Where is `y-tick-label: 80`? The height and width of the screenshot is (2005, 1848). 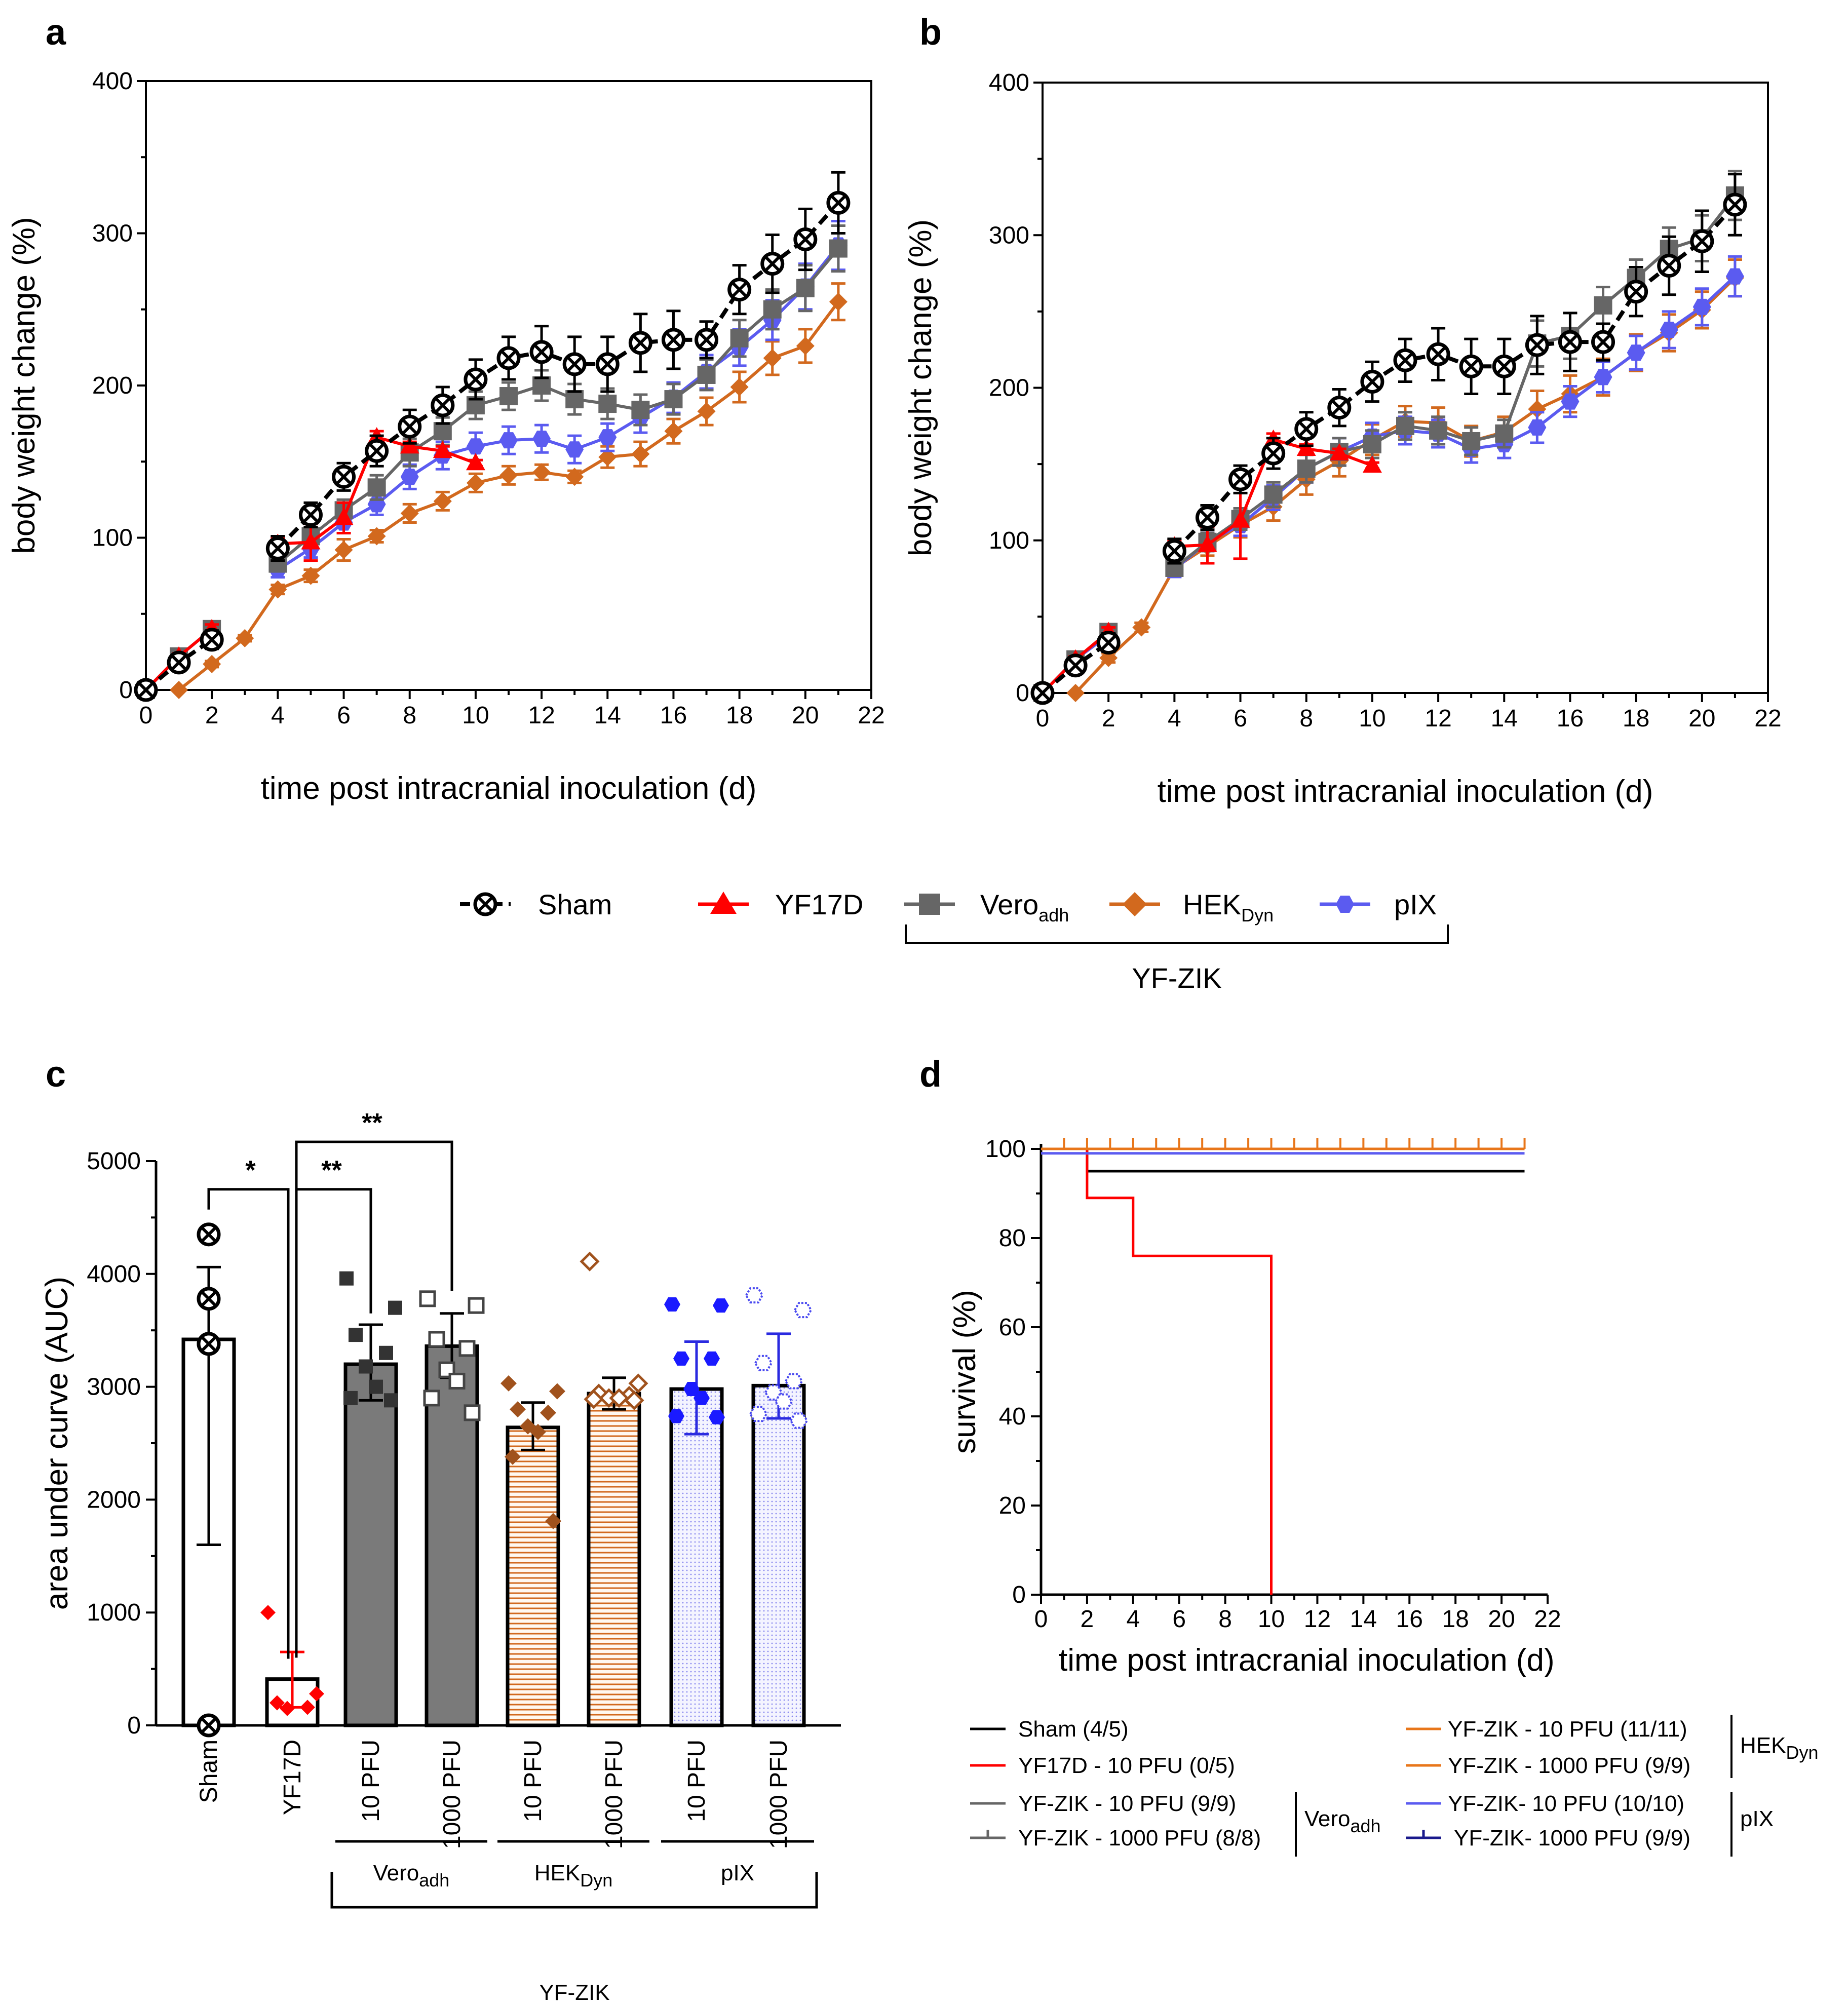
y-tick-label: 80 is located at coordinates (1012, 1239).